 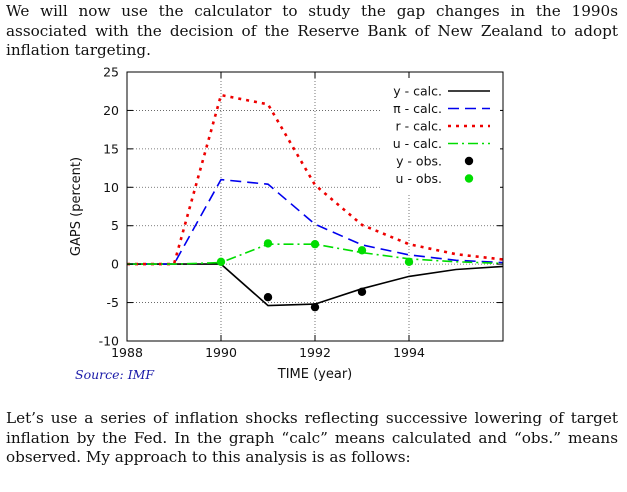 I want to click on x-tick-label: 1988, so click(x=127, y=352).